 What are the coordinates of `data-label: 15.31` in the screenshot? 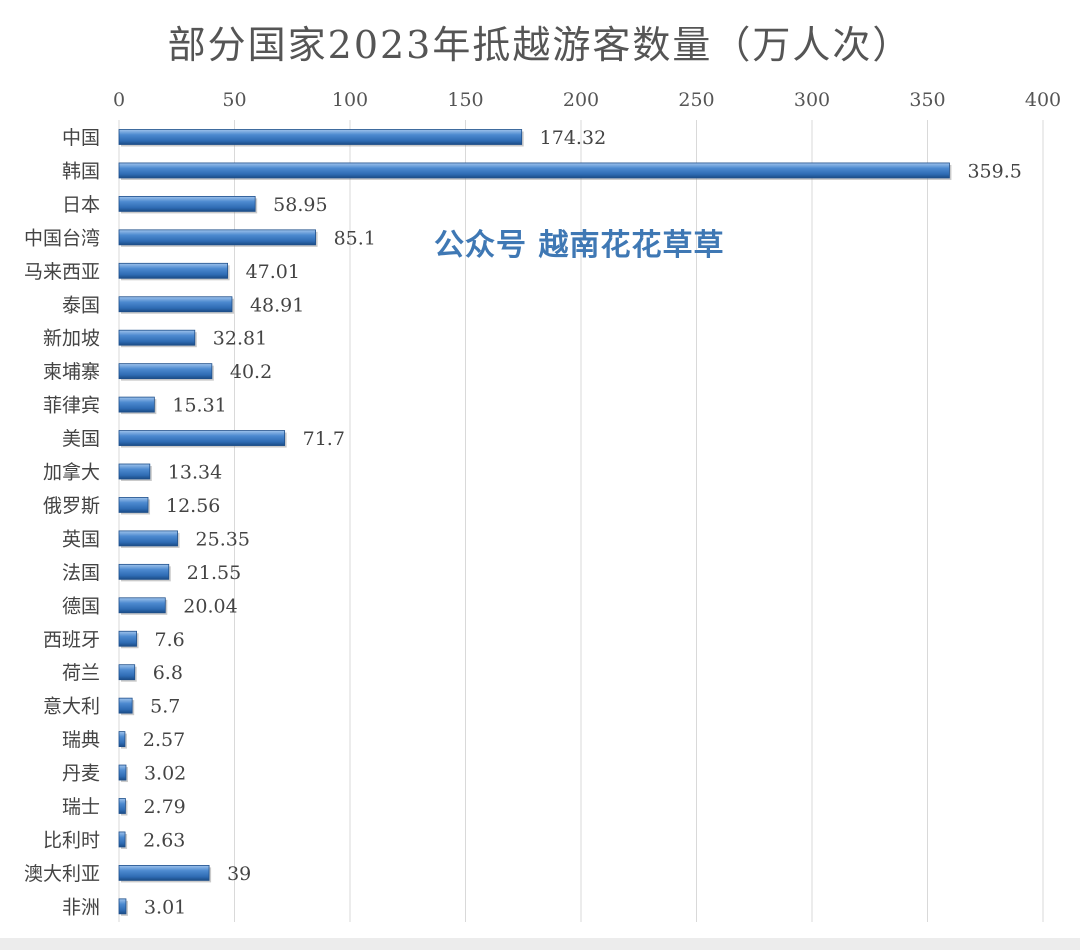 It's located at (199, 406).